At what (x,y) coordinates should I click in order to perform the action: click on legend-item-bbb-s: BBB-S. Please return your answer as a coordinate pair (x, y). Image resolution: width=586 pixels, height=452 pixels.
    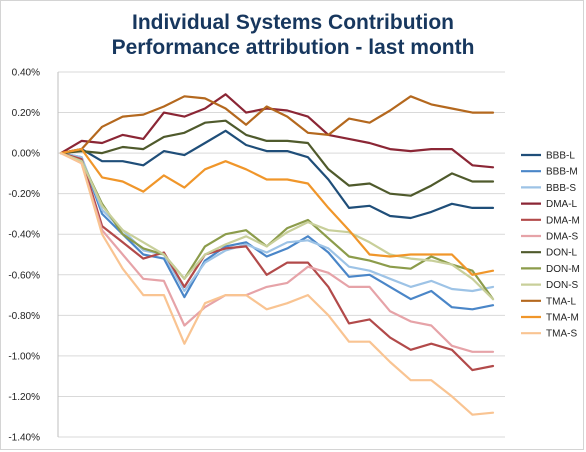
    Looking at the image, I should click on (548, 188).